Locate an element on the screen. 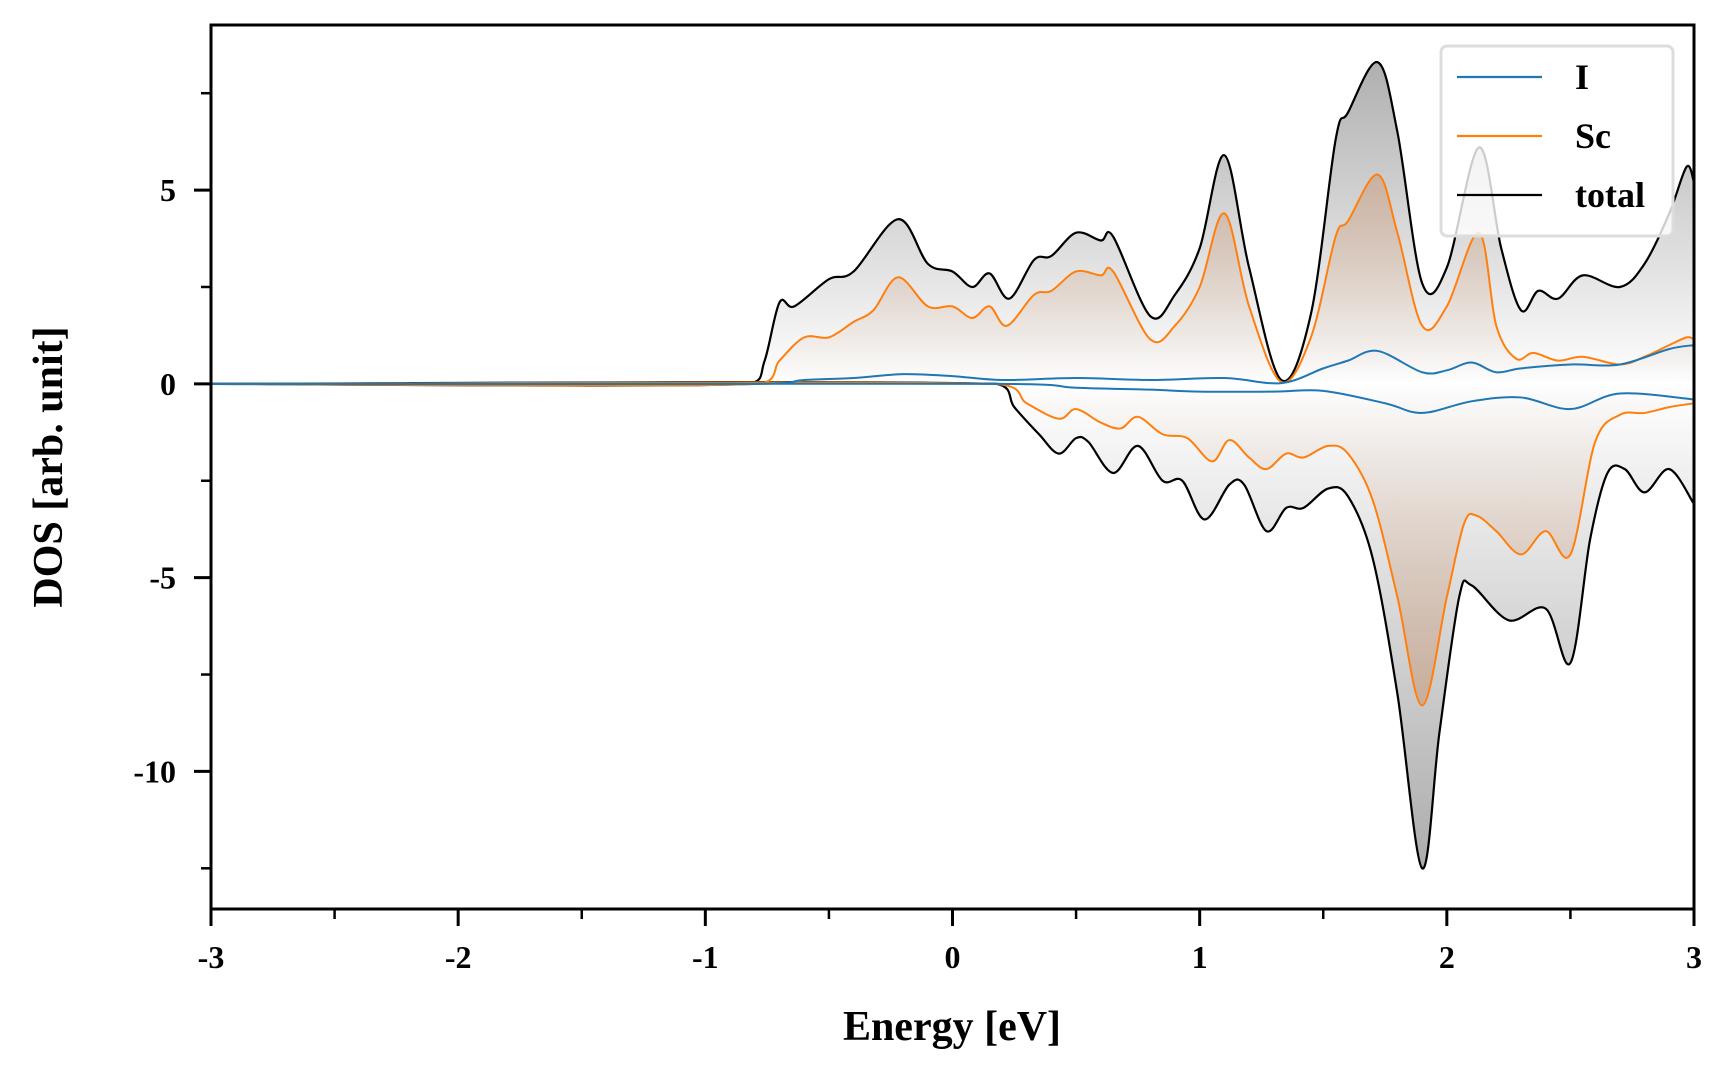  x-tick-label: 1 is located at coordinates (1200, 957).